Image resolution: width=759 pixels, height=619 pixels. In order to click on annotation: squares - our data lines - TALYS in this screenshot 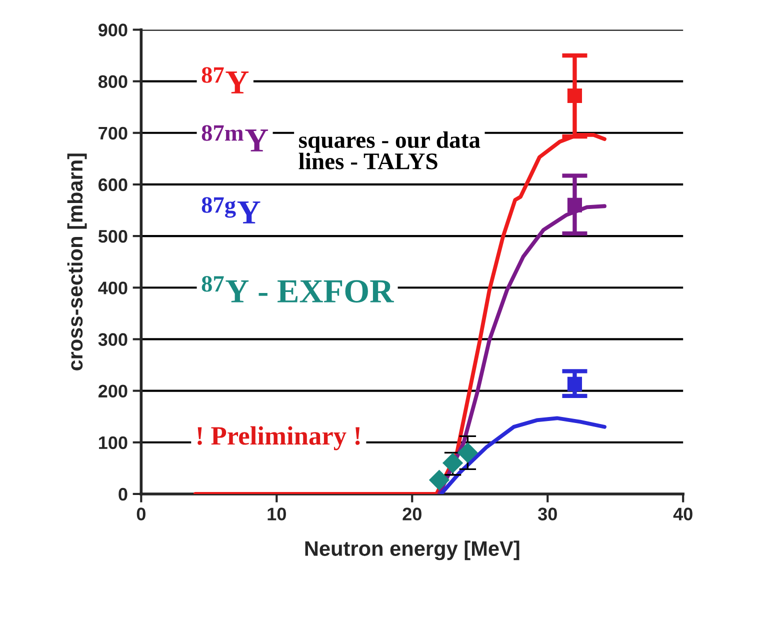, I will do `click(389, 150)`.